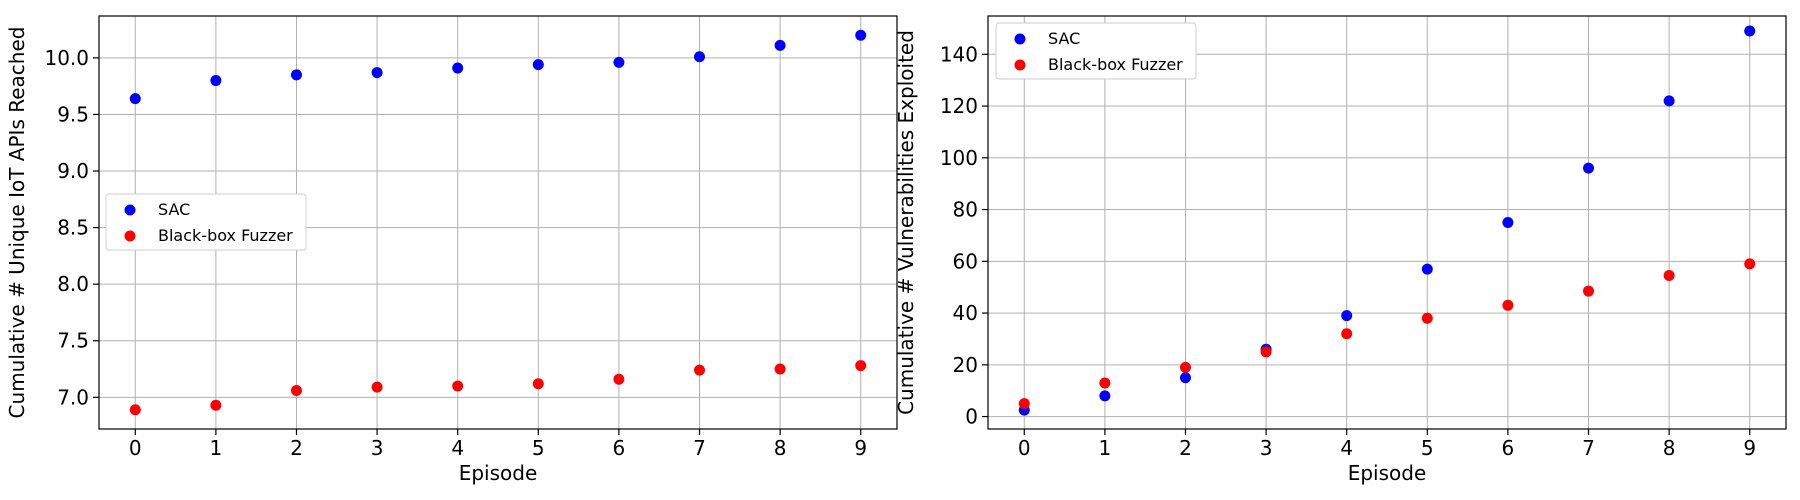  I want to click on y-axis-label: Cumulative # Vulnerabilities Exploited, so click(906, 222).